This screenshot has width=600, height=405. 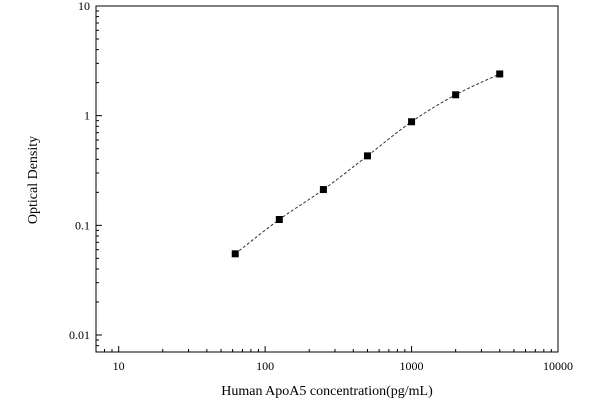 What do you see at coordinates (87, 116) in the screenshot?
I see `y-tick-label: 1` at bounding box center [87, 116].